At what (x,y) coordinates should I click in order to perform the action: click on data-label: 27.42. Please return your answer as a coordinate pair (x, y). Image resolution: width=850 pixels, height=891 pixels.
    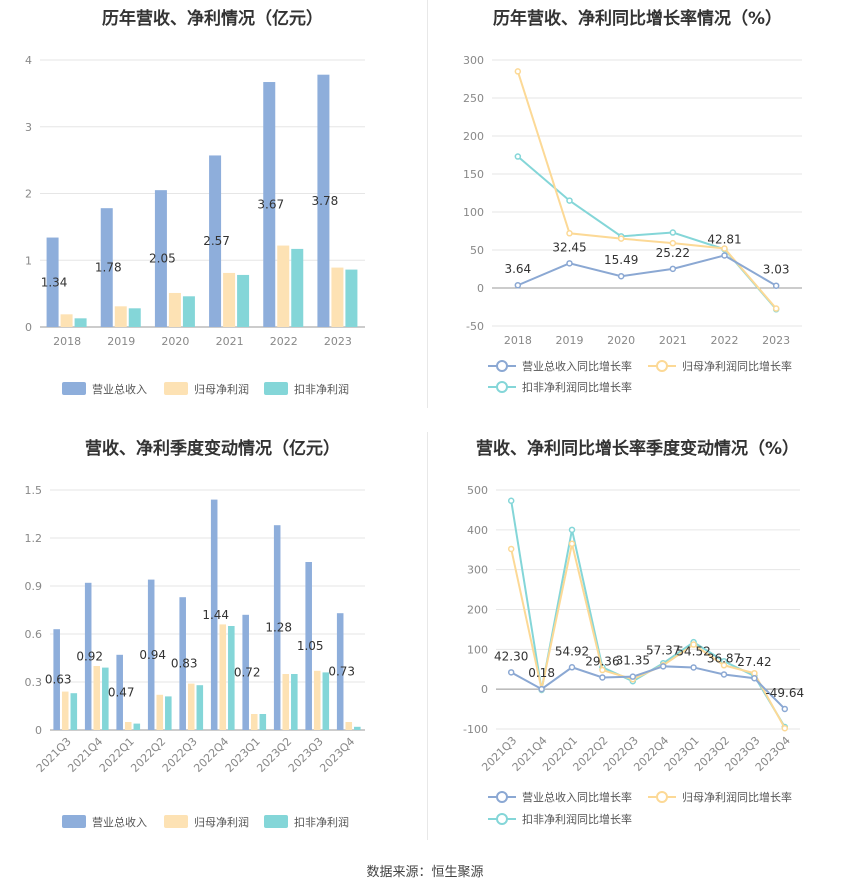
    Looking at the image, I should click on (754, 662).